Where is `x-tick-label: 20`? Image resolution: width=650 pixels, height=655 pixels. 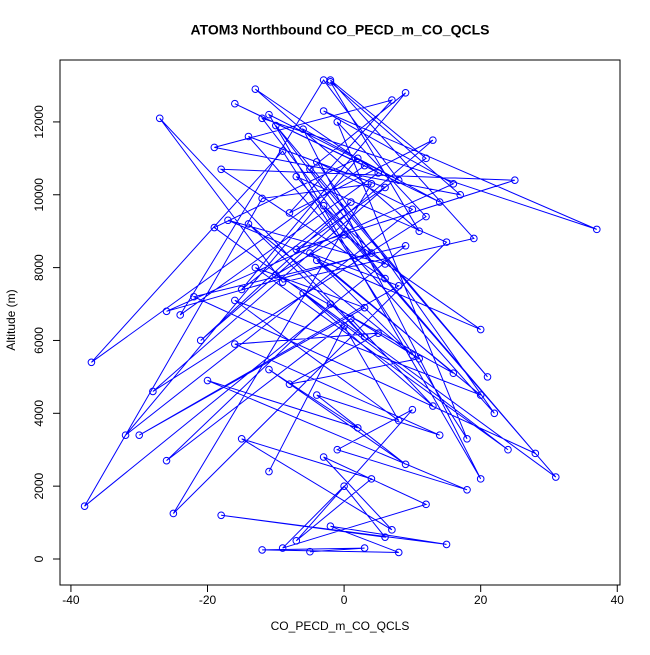
x-tick-label: 20 is located at coordinates (481, 600).